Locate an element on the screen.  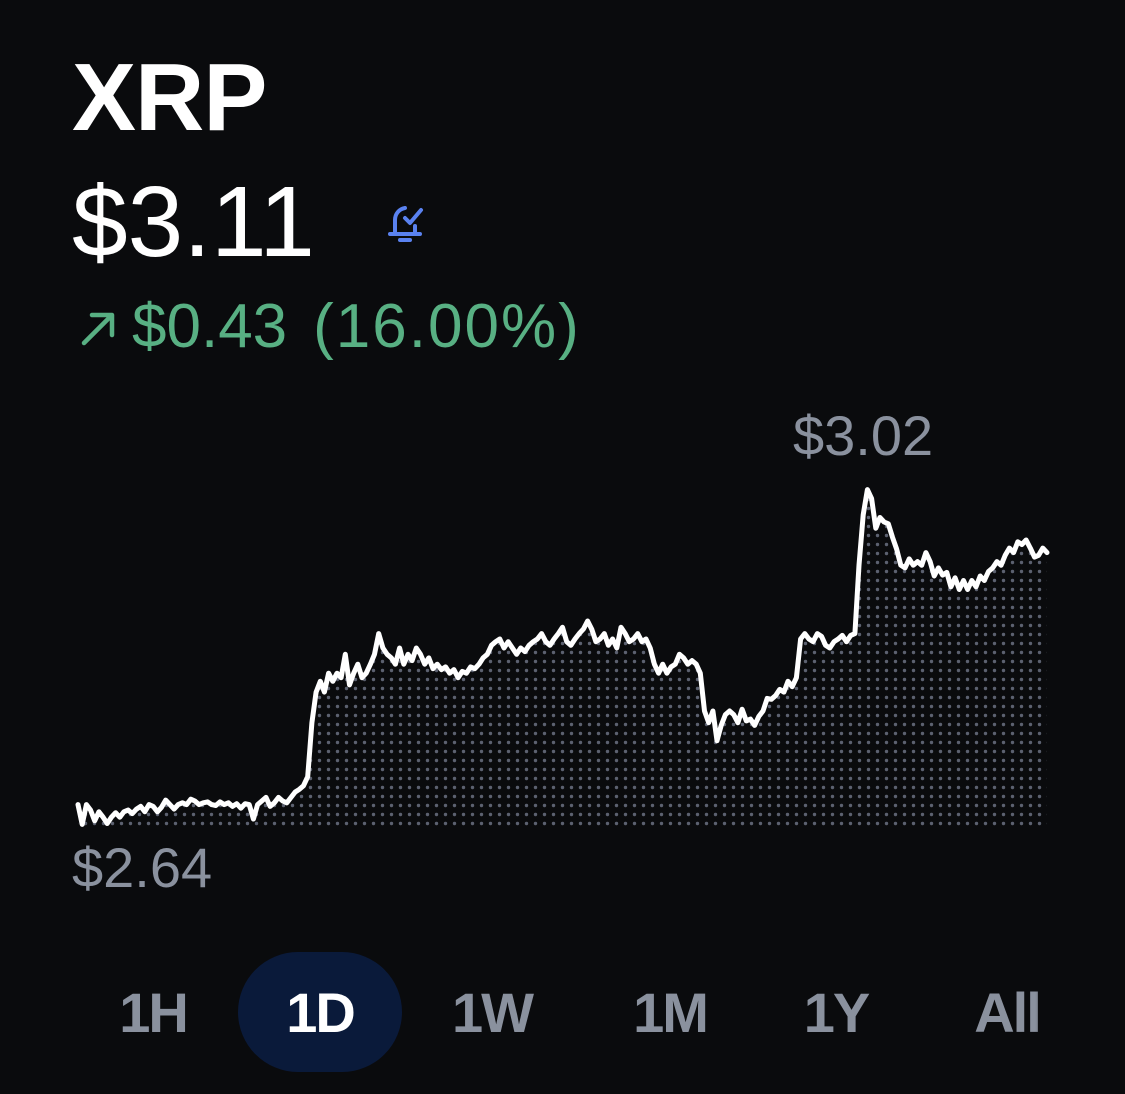
price-row: $3.11 is located at coordinates (250, 222).